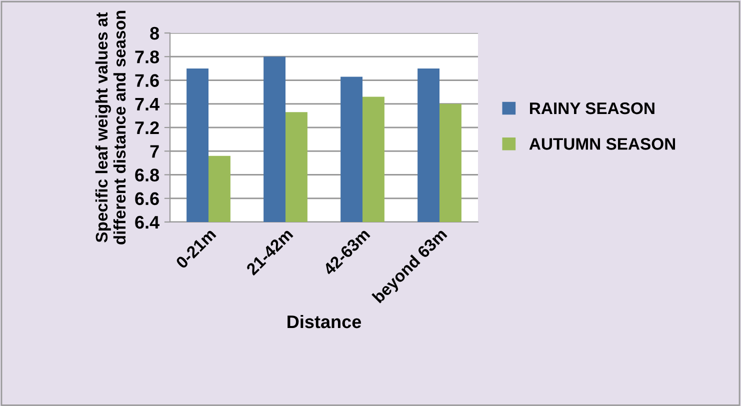 This screenshot has width=741, height=406. What do you see at coordinates (154, 151) in the screenshot?
I see `y-tick-label: 7` at bounding box center [154, 151].